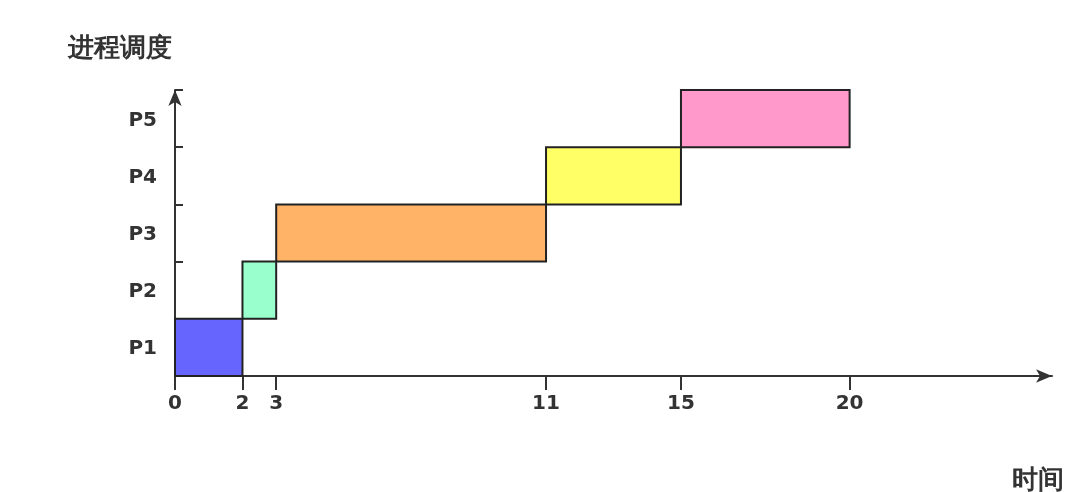 The width and height of the screenshot is (1072, 492). I want to click on x-axis-title: 时间, so click(1038, 478).